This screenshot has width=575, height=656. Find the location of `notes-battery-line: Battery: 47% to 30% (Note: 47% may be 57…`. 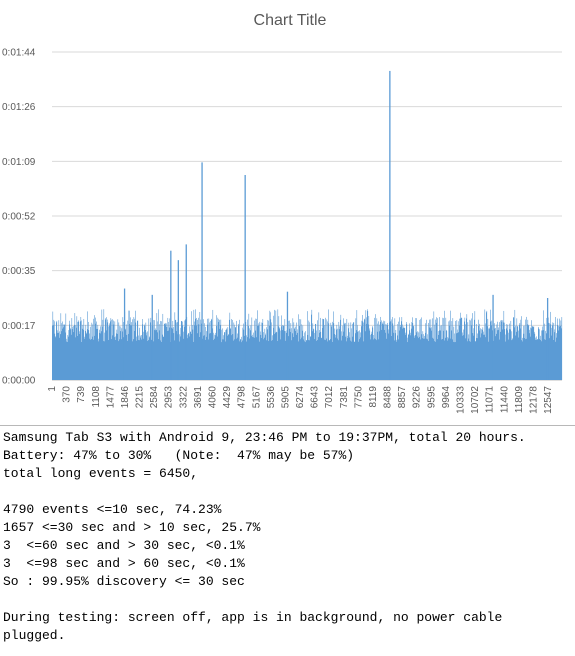

notes-battery-line: Battery: 47% to 30% (Note: 47% may be 57… is located at coordinates (179, 455).